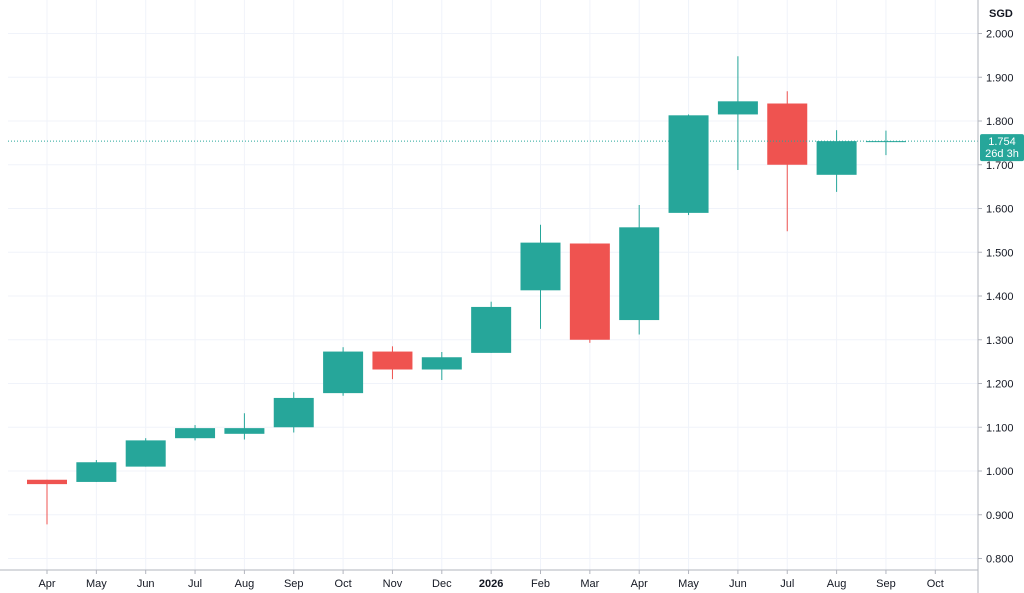 Image resolution: width=1024 pixels, height=593 pixels. What do you see at coordinates (491, 584) in the screenshot?
I see `time-axis-label: 2026` at bounding box center [491, 584].